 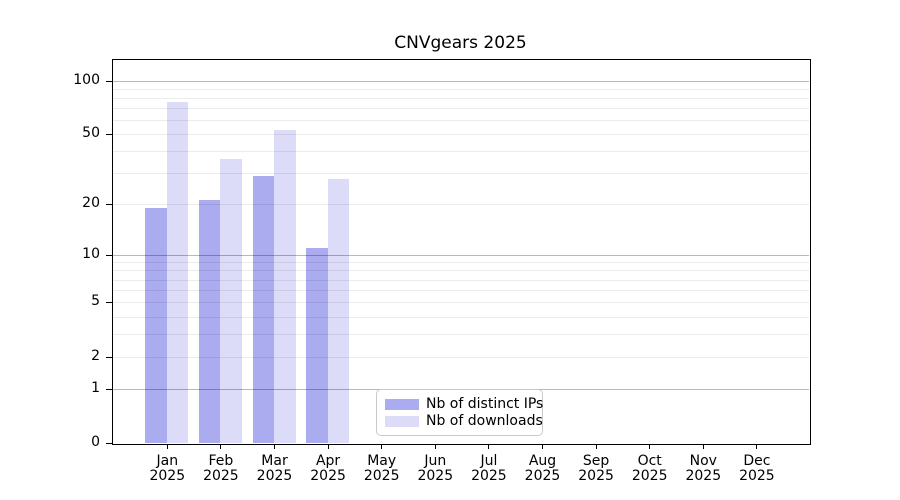 I want to click on x-tick-month: Jan, so click(x=167, y=461).